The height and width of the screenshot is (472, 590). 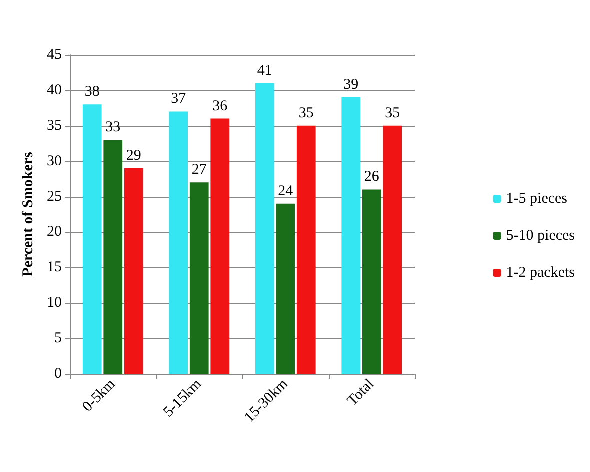 I want to click on y-tick-label: 40, so click(x=54, y=90).